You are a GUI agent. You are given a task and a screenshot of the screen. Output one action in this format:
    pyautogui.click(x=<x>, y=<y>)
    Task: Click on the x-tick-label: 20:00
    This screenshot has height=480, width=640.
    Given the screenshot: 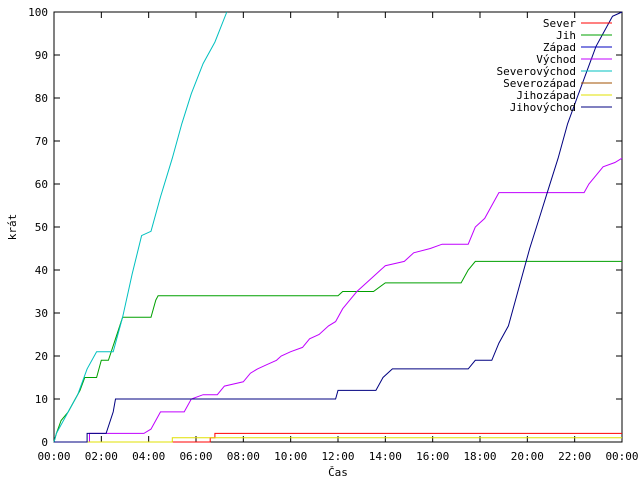 What is the action you would take?
    pyautogui.click(x=527, y=456)
    